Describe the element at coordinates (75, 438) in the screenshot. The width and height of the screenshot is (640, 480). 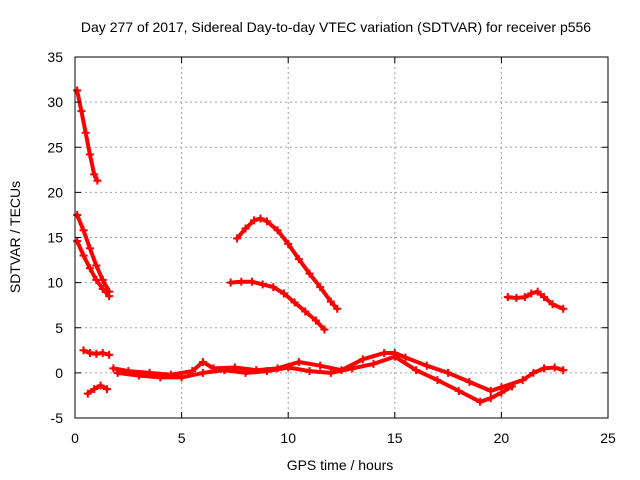
I see `x-tick-label: 0` at that location.